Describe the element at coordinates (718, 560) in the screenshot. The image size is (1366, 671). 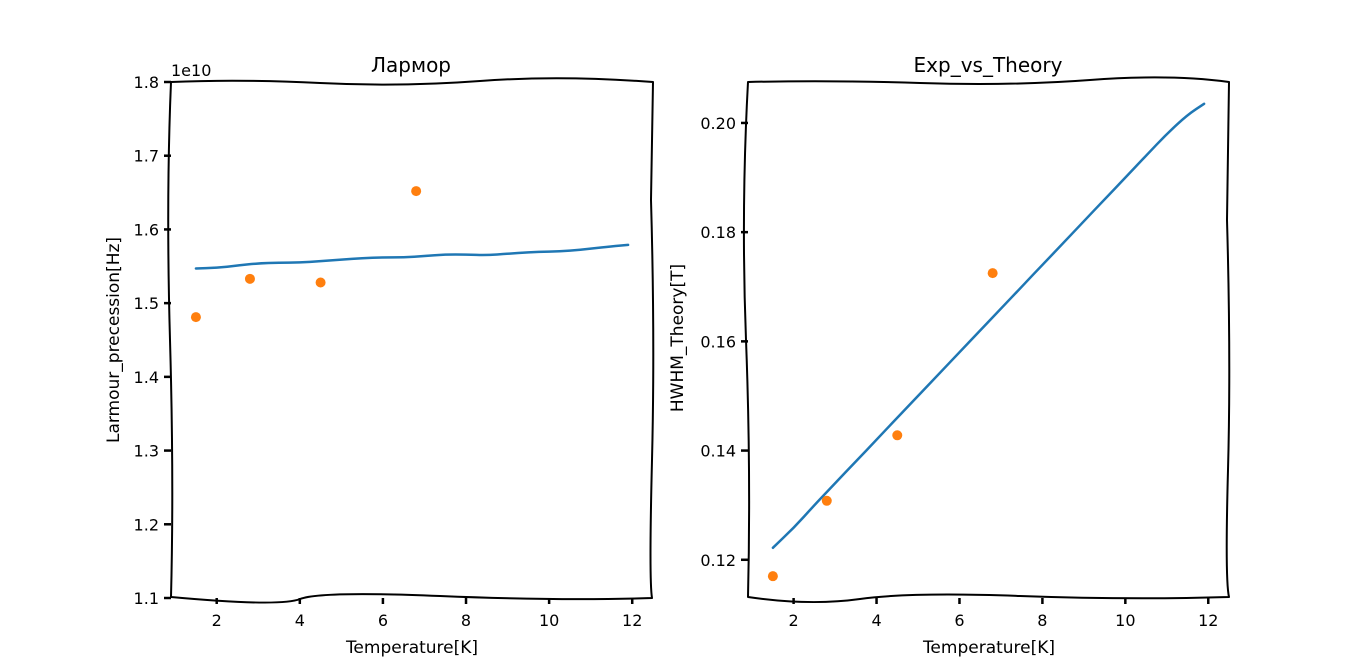
I see `y-tick-label: 0.12` at that location.